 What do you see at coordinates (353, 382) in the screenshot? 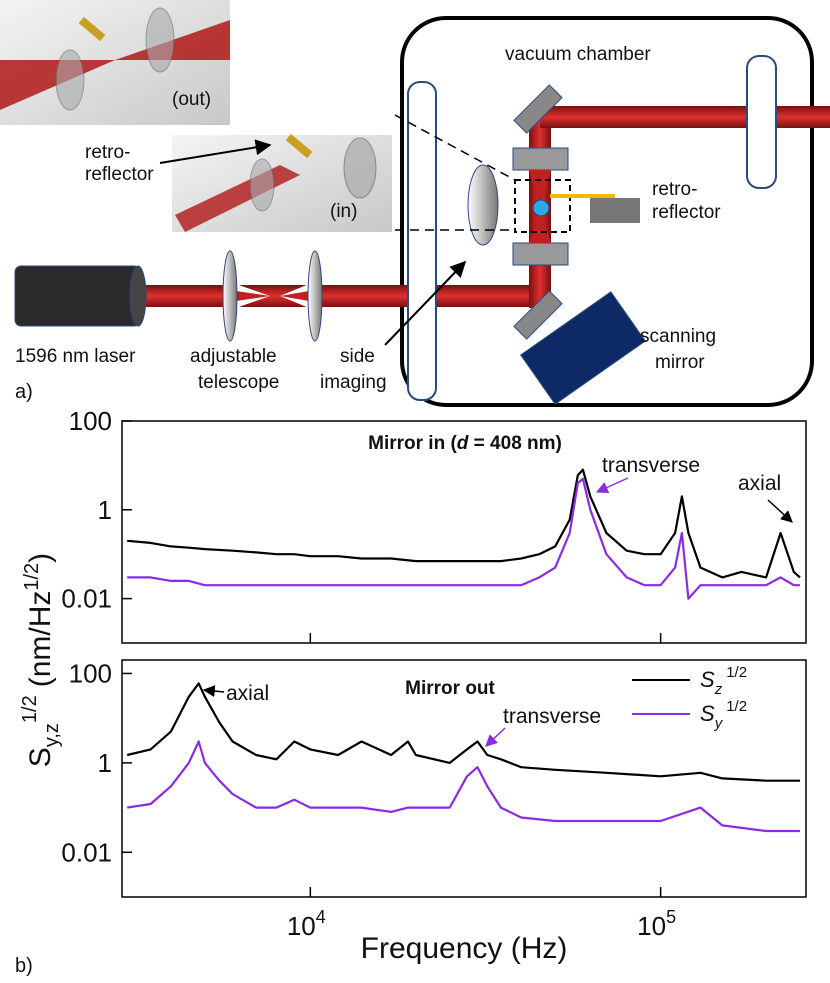
I see `label: imaging` at bounding box center [353, 382].